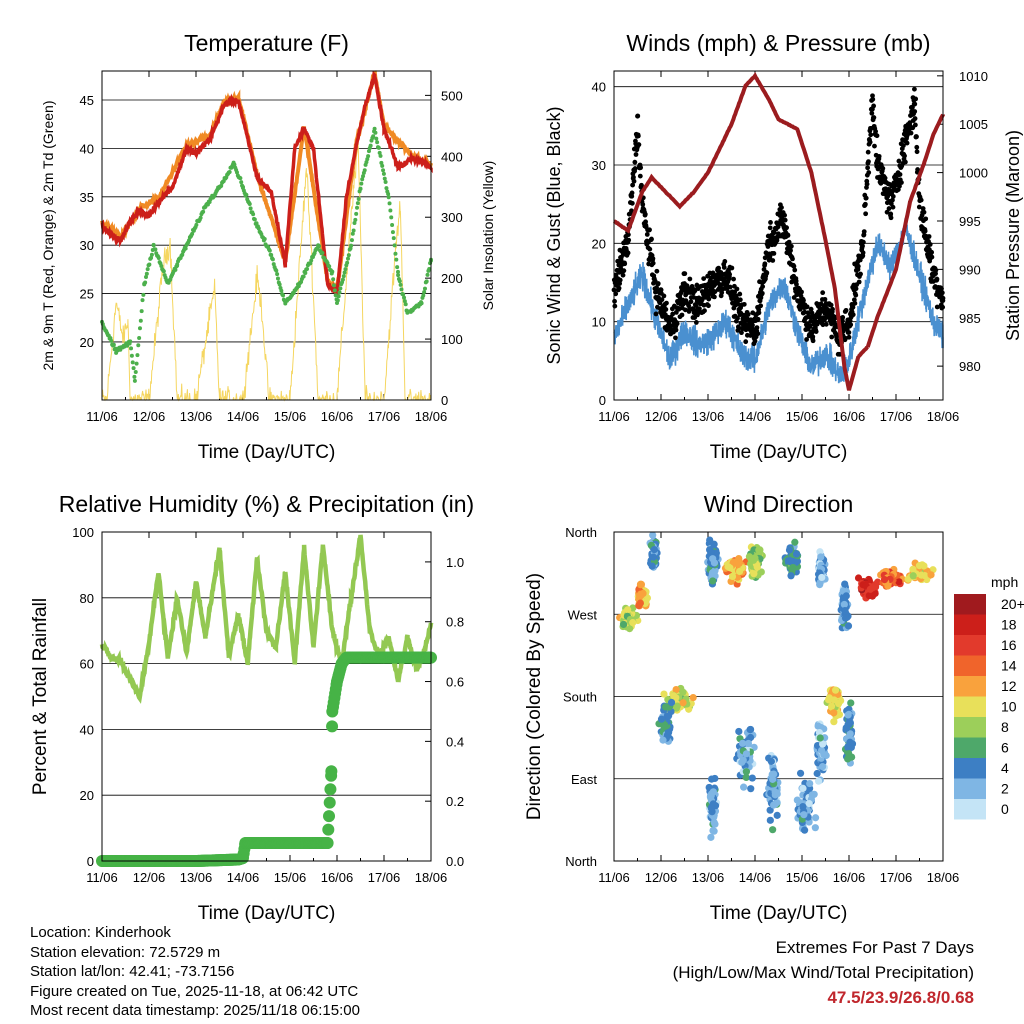 Image resolution: width=1024 pixels, height=1024 pixels. What do you see at coordinates (290, 877) in the screenshot?
I see `x-tick-label: 15/06` at bounding box center [290, 877].